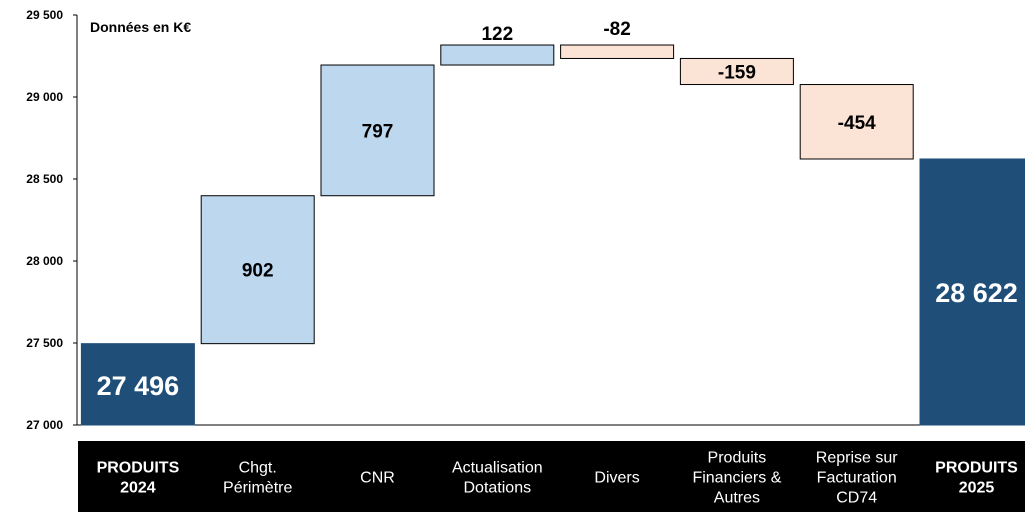 The height and width of the screenshot is (512, 1025). I want to click on data-label: -159, so click(737, 72).